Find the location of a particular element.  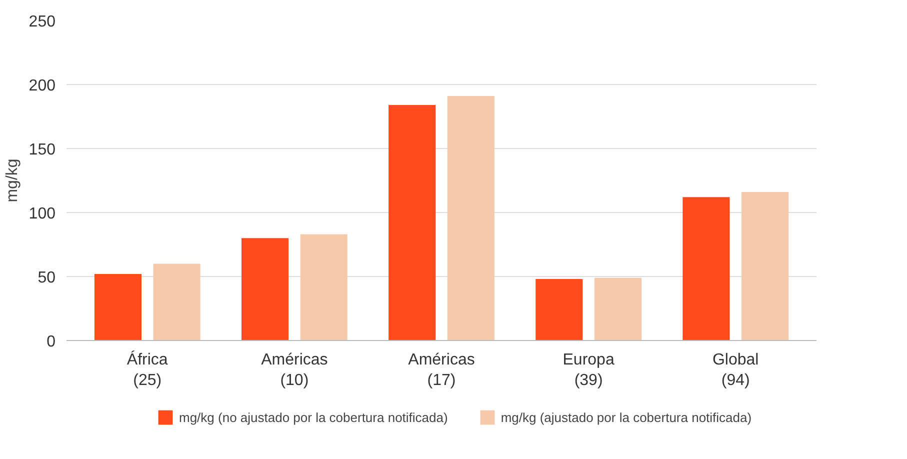

y-tick-label: 200 is located at coordinates (42, 86).